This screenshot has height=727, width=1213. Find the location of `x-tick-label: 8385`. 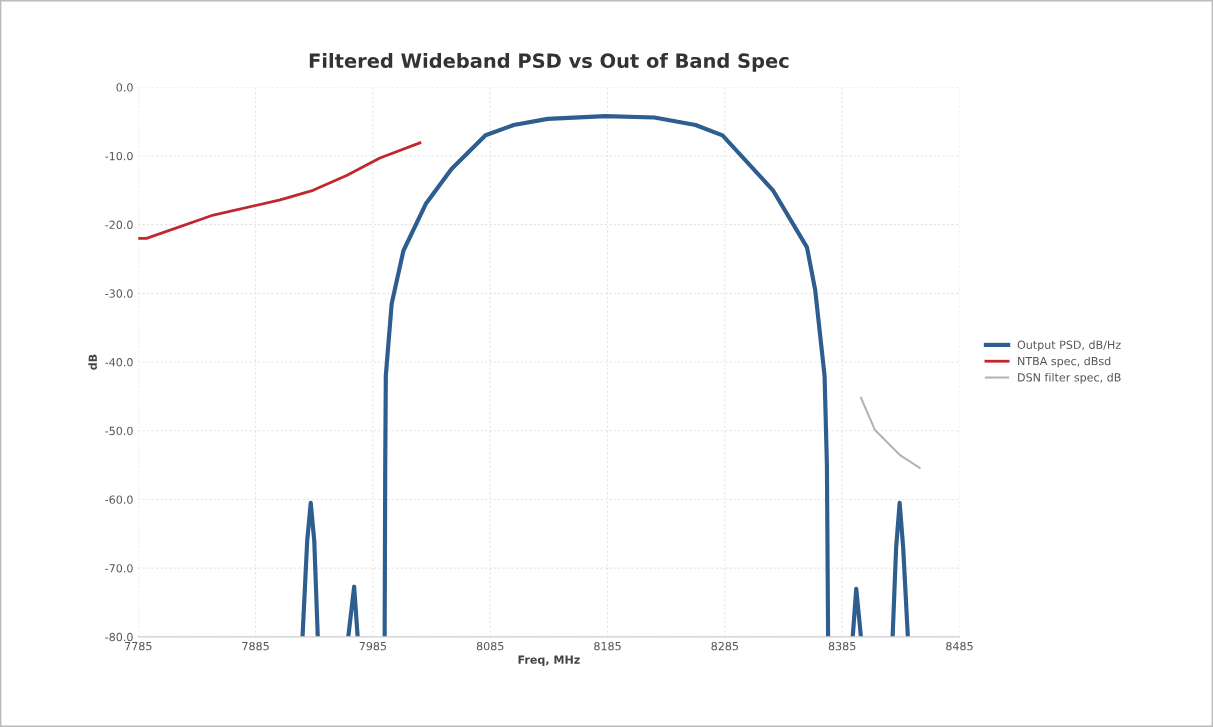

x-tick-label: 8385 is located at coordinates (842, 646).